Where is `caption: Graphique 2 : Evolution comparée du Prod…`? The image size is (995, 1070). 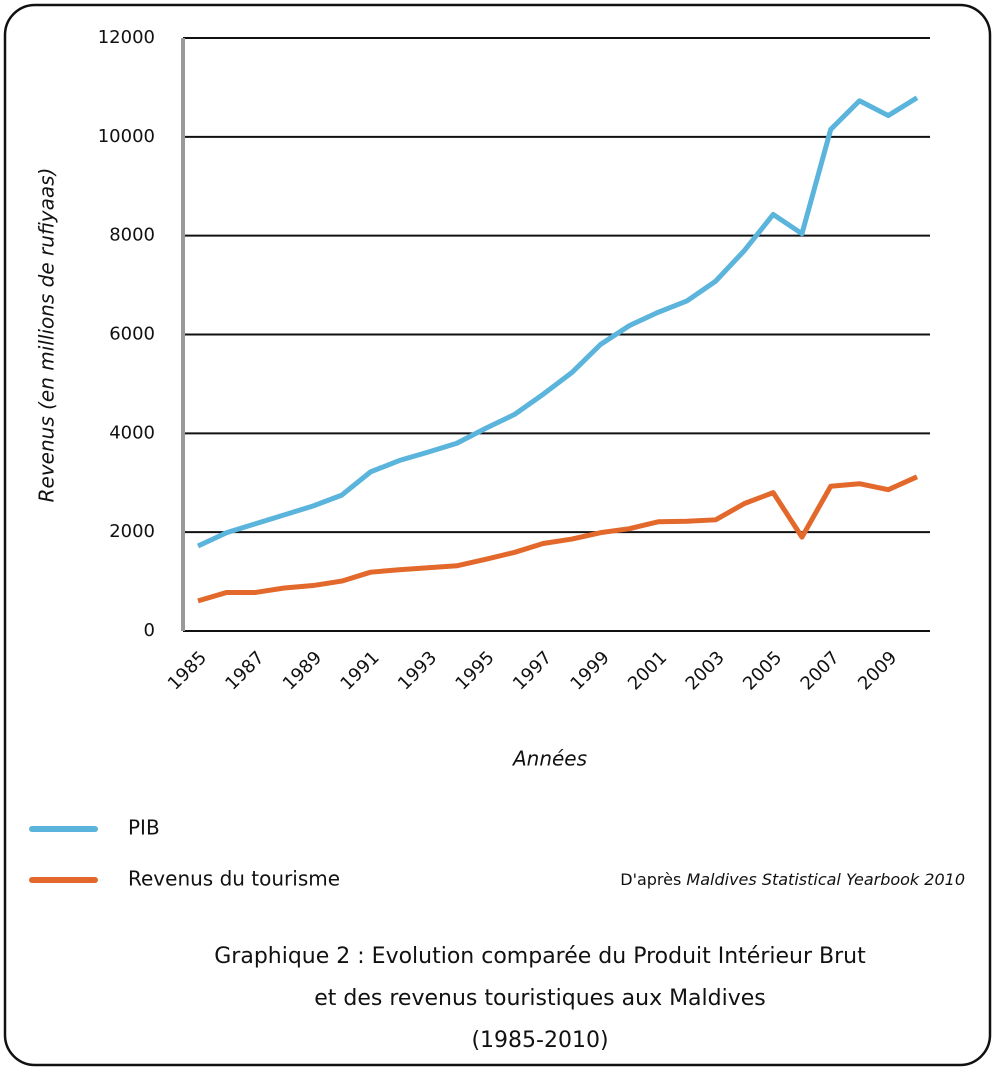 caption: Graphique 2 : Evolution comparée du Prod… is located at coordinates (540, 956).